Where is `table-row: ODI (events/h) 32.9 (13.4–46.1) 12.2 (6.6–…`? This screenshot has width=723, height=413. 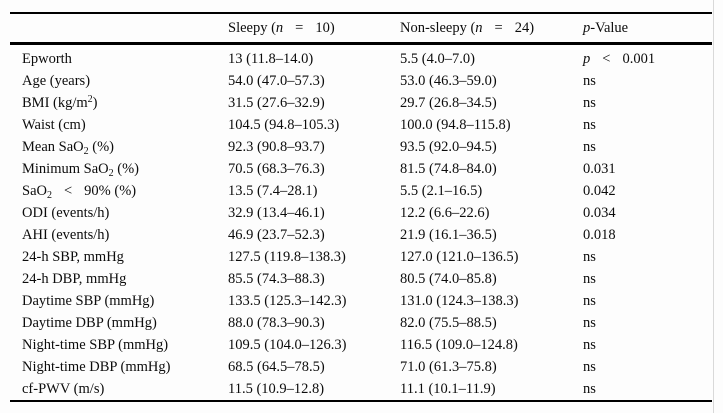 table-row: ODI (events/h) 32.9 (13.4–46.1) 12.2 (6.6–… is located at coordinates (361, 213).